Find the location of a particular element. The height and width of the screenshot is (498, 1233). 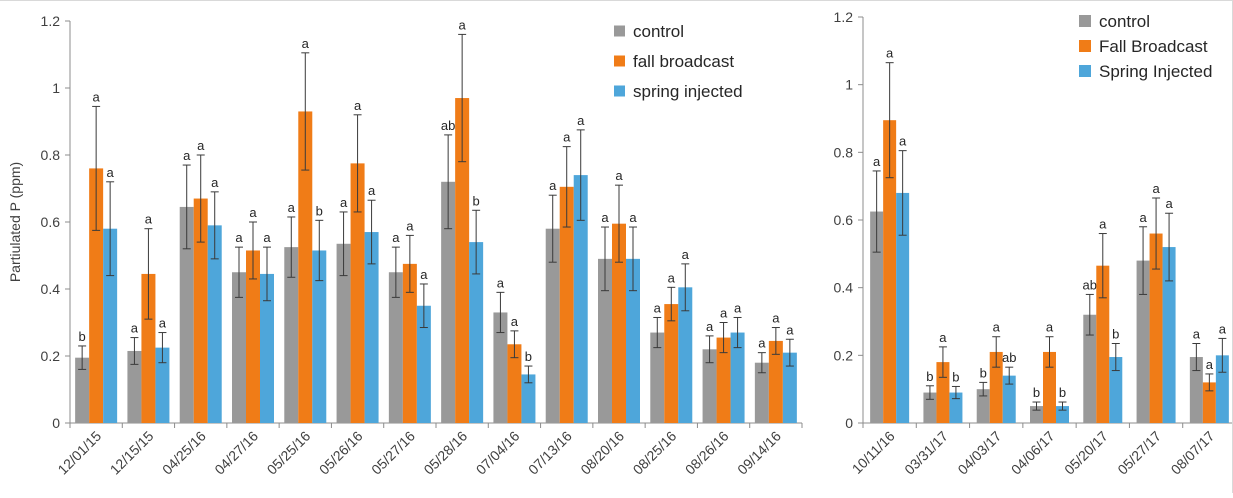

y-tick-label: 0.2 is located at coordinates (844, 355).